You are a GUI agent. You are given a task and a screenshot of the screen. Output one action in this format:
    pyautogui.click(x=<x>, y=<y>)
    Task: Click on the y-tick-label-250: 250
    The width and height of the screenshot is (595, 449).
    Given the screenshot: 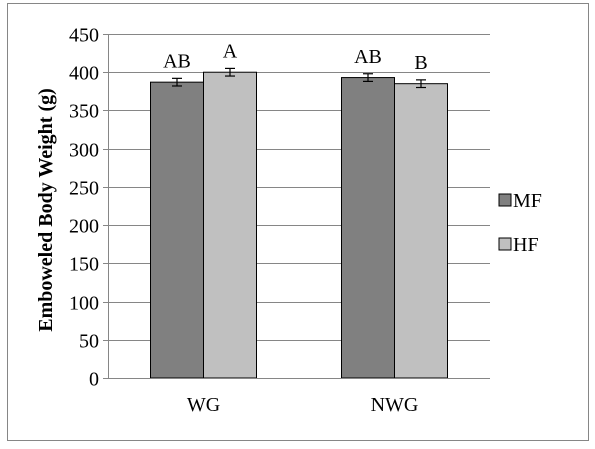 What is the action you would take?
    pyautogui.click(x=84, y=189)
    